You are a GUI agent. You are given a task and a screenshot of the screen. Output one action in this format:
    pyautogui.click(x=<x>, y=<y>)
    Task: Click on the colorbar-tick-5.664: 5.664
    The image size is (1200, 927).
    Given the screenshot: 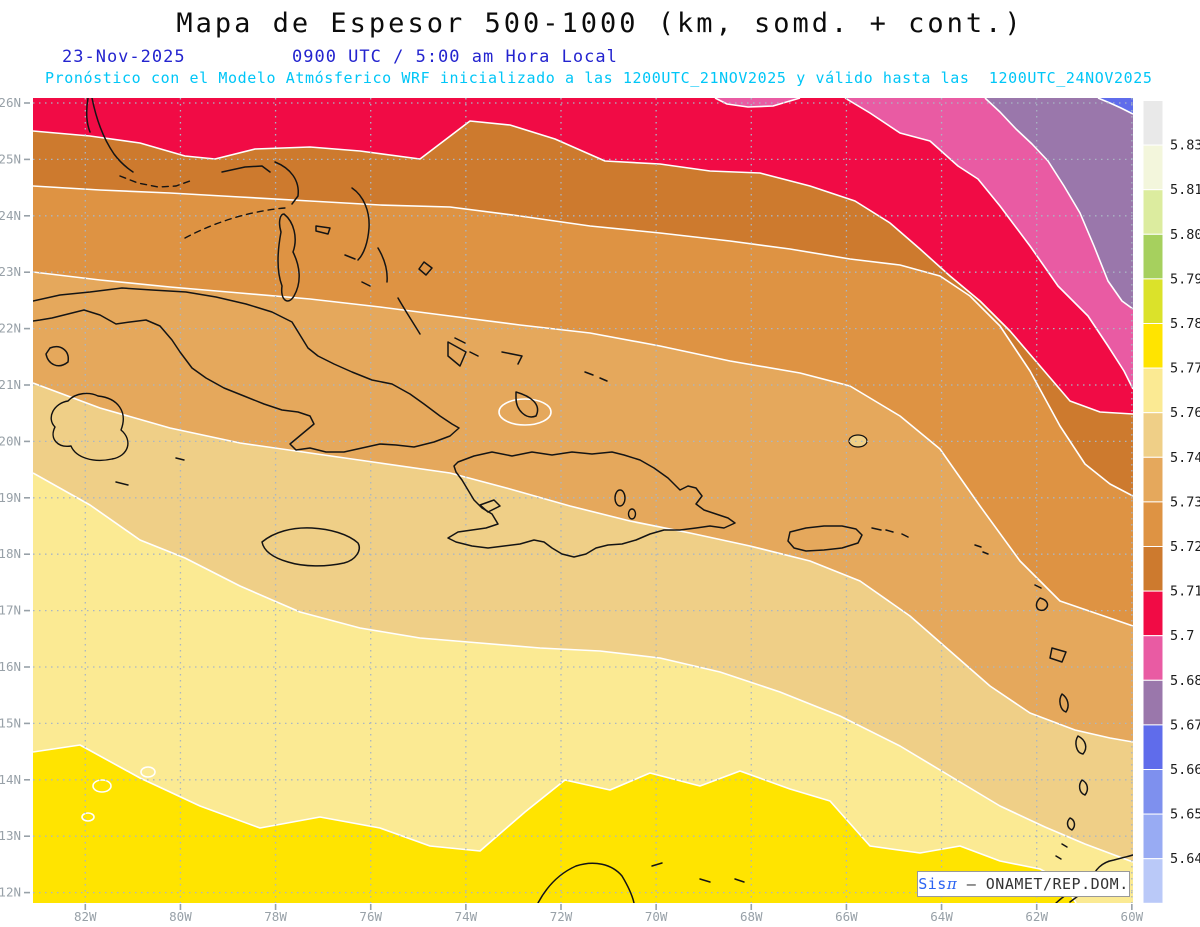 What is the action you would take?
    pyautogui.click(x=1185, y=770)
    